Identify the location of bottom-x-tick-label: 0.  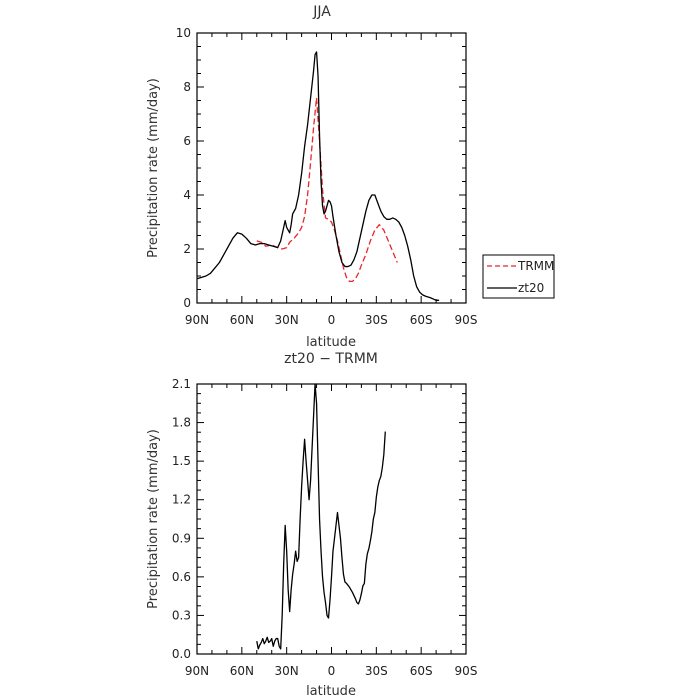
(332, 671).